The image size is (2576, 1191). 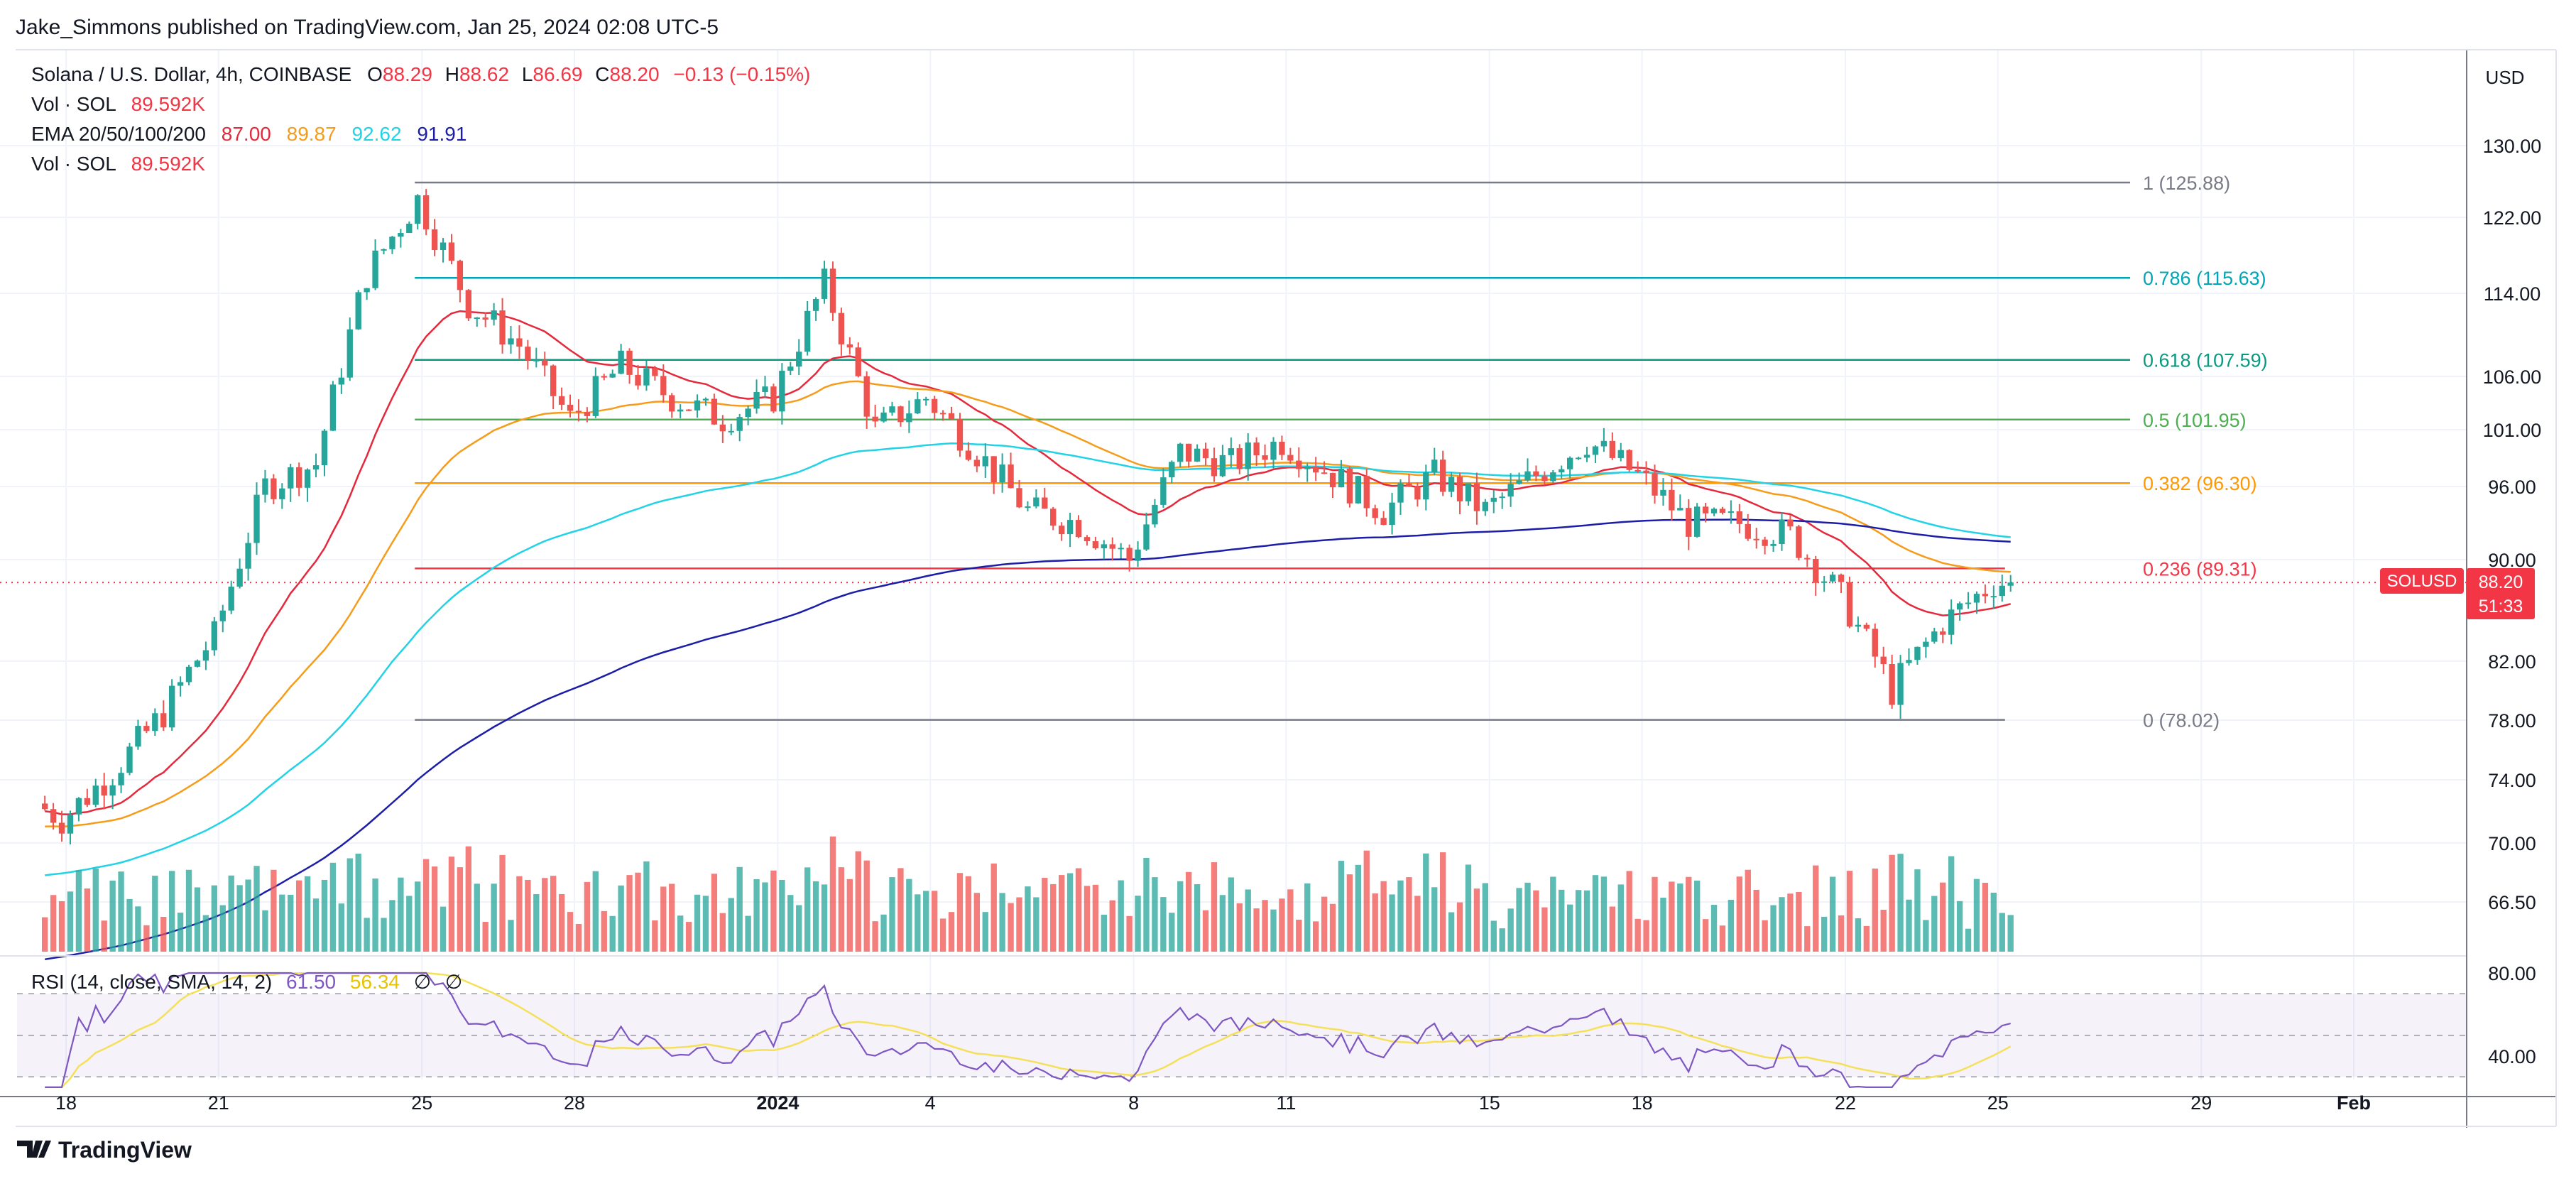 I want to click on time-tick-label: 22, so click(x=1845, y=1103).